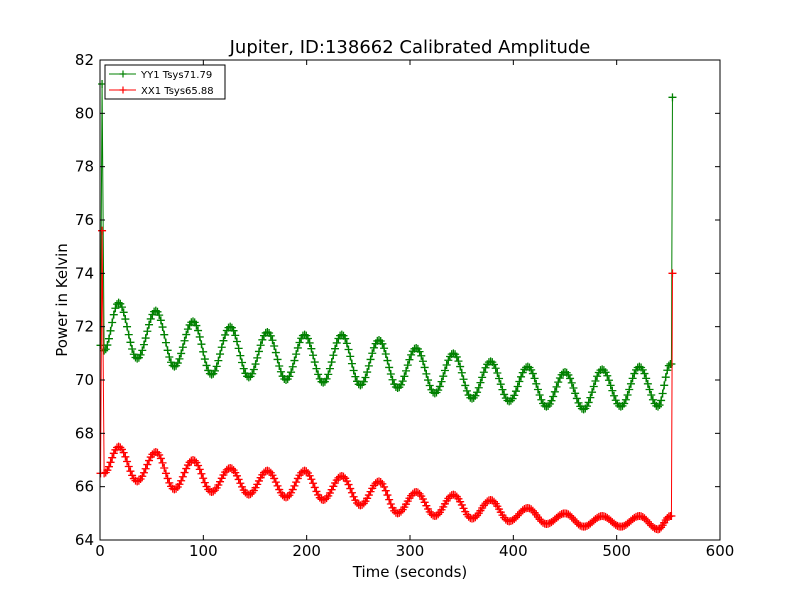 Image resolution: width=800 pixels, height=600 pixels. What do you see at coordinates (123, 74) in the screenshot?
I see `legend-marker-yy1` at bounding box center [123, 74].